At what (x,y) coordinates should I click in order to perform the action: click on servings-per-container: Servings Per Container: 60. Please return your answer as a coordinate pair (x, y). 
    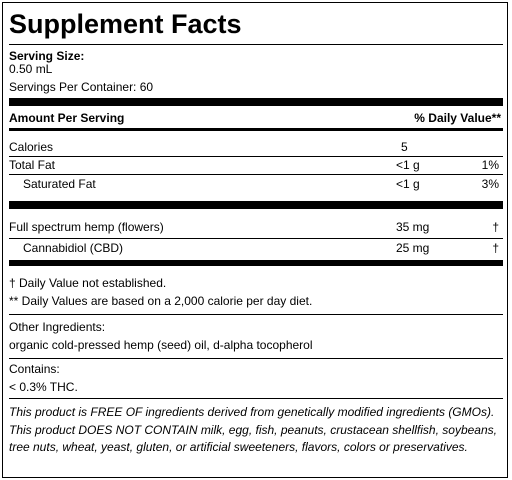
    Looking at the image, I should click on (81, 87).